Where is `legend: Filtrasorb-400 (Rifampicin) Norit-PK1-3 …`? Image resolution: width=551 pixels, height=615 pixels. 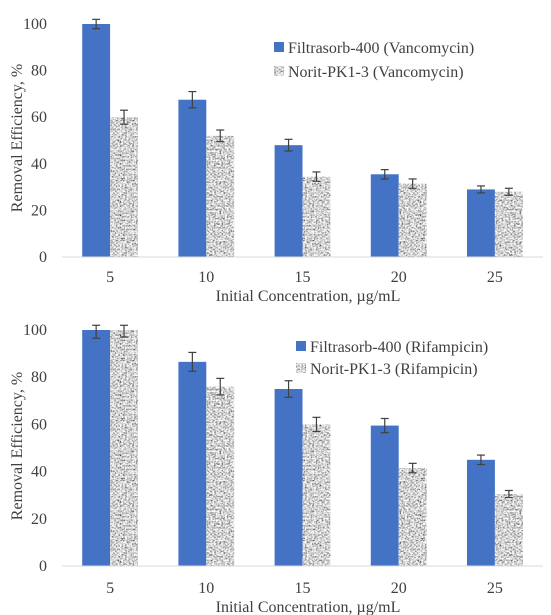 legend: Filtrasorb-400 (Rifampicin) Norit-PK1-3 … is located at coordinates (392, 358).